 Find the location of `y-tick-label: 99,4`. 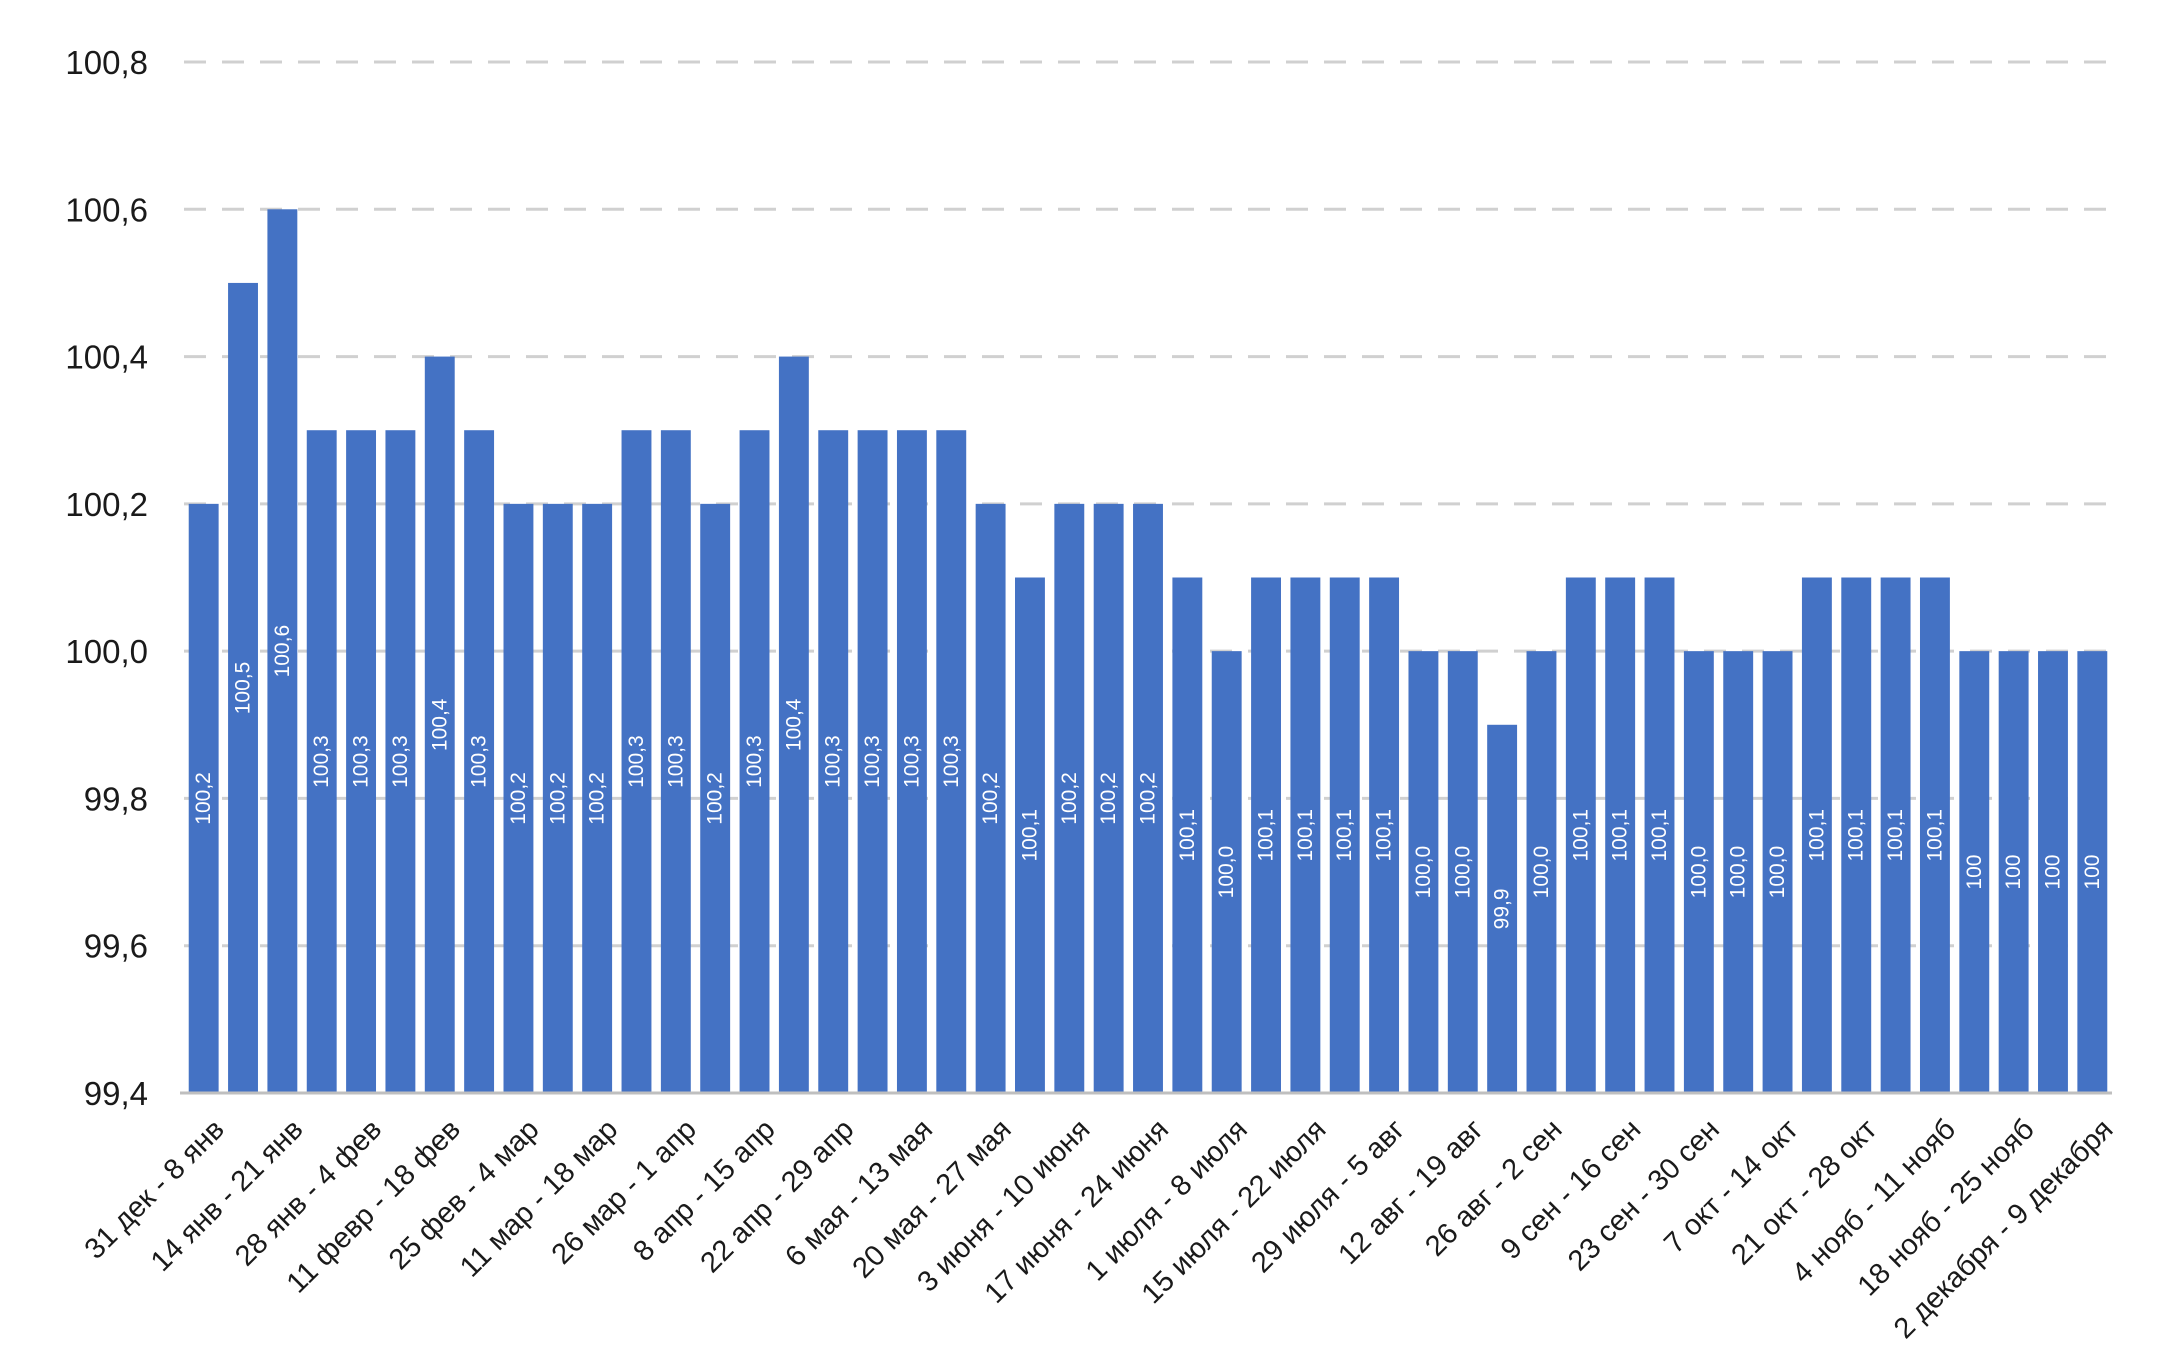

y-tick-label: 99,4 is located at coordinates (116, 1093).